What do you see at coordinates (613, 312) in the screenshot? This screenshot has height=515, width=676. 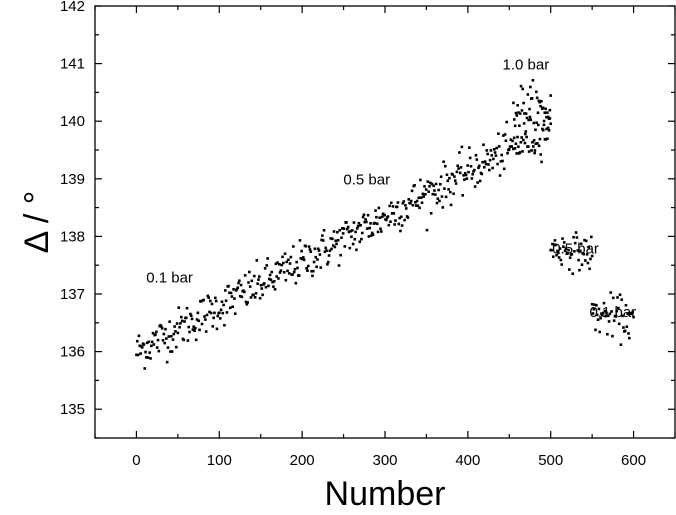 I see `pressure-annotation: 0.1 bar` at bounding box center [613, 312].